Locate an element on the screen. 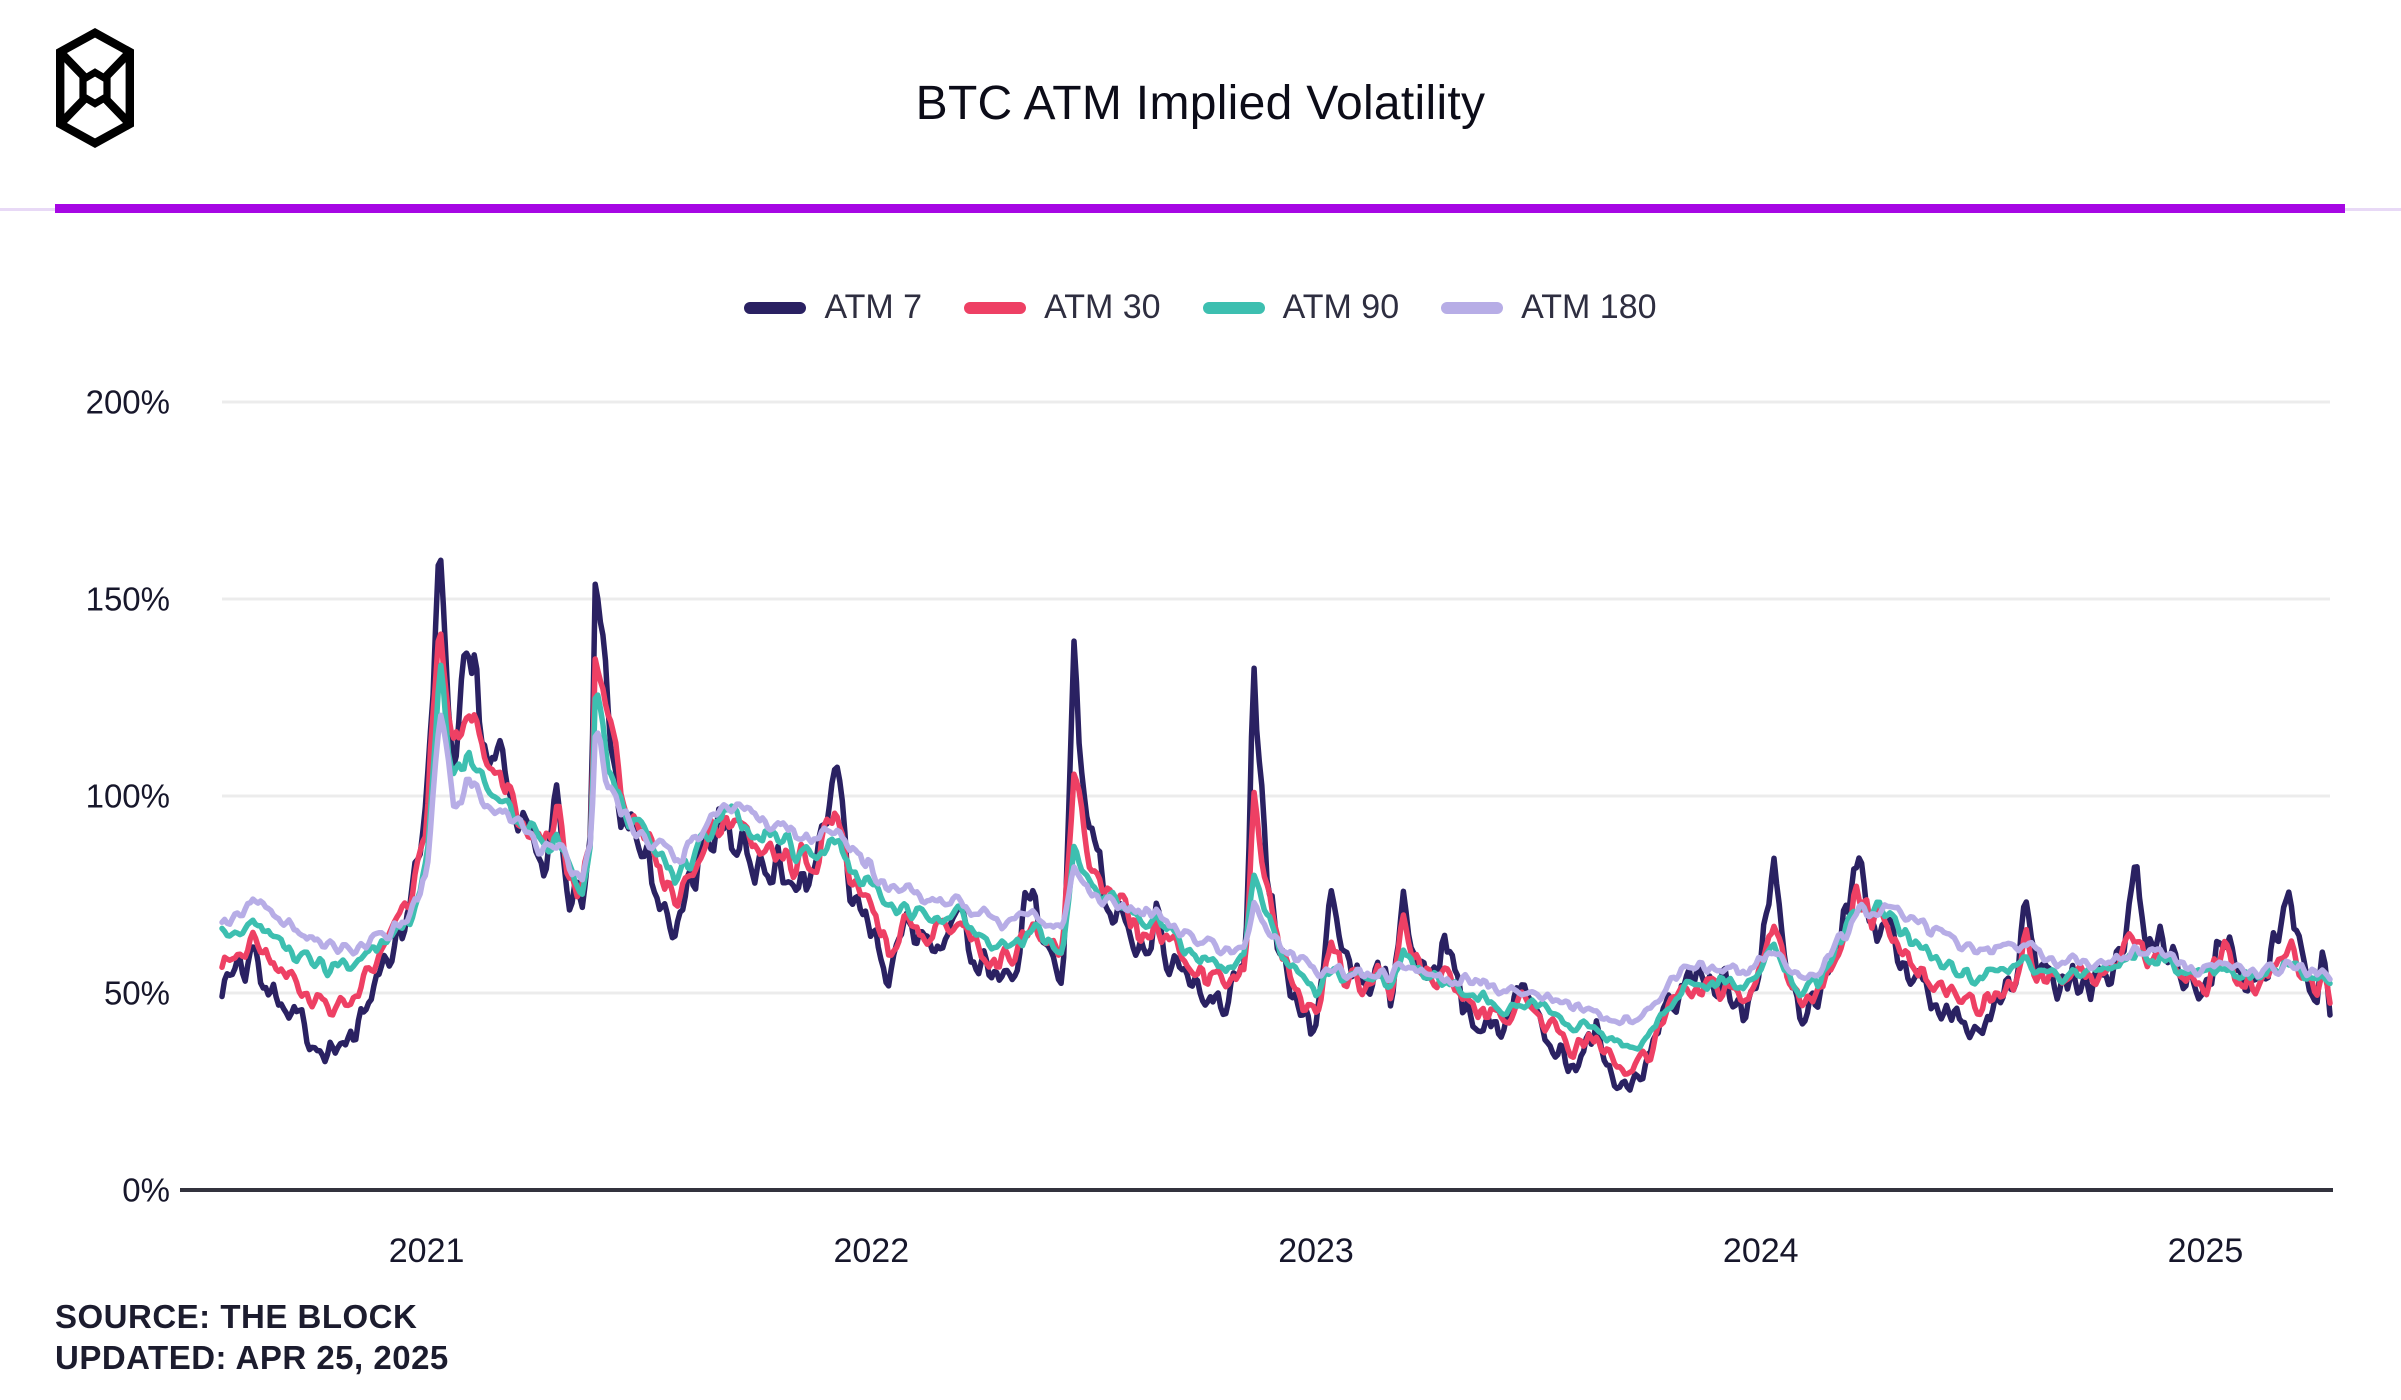 This screenshot has width=2401, height=1400. y-tick-label-100: 100% is located at coordinates (128, 796).